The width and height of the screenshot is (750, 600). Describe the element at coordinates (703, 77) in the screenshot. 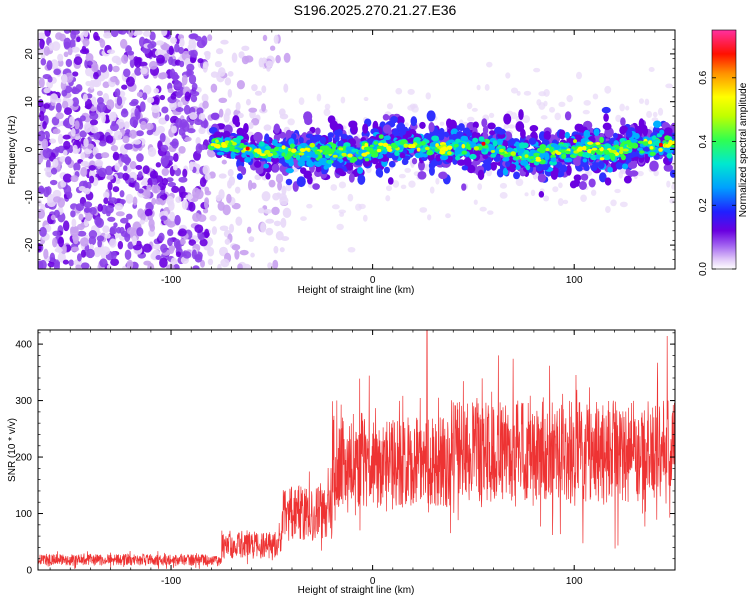

I see `colorbar-tick-label: 0.6` at that location.